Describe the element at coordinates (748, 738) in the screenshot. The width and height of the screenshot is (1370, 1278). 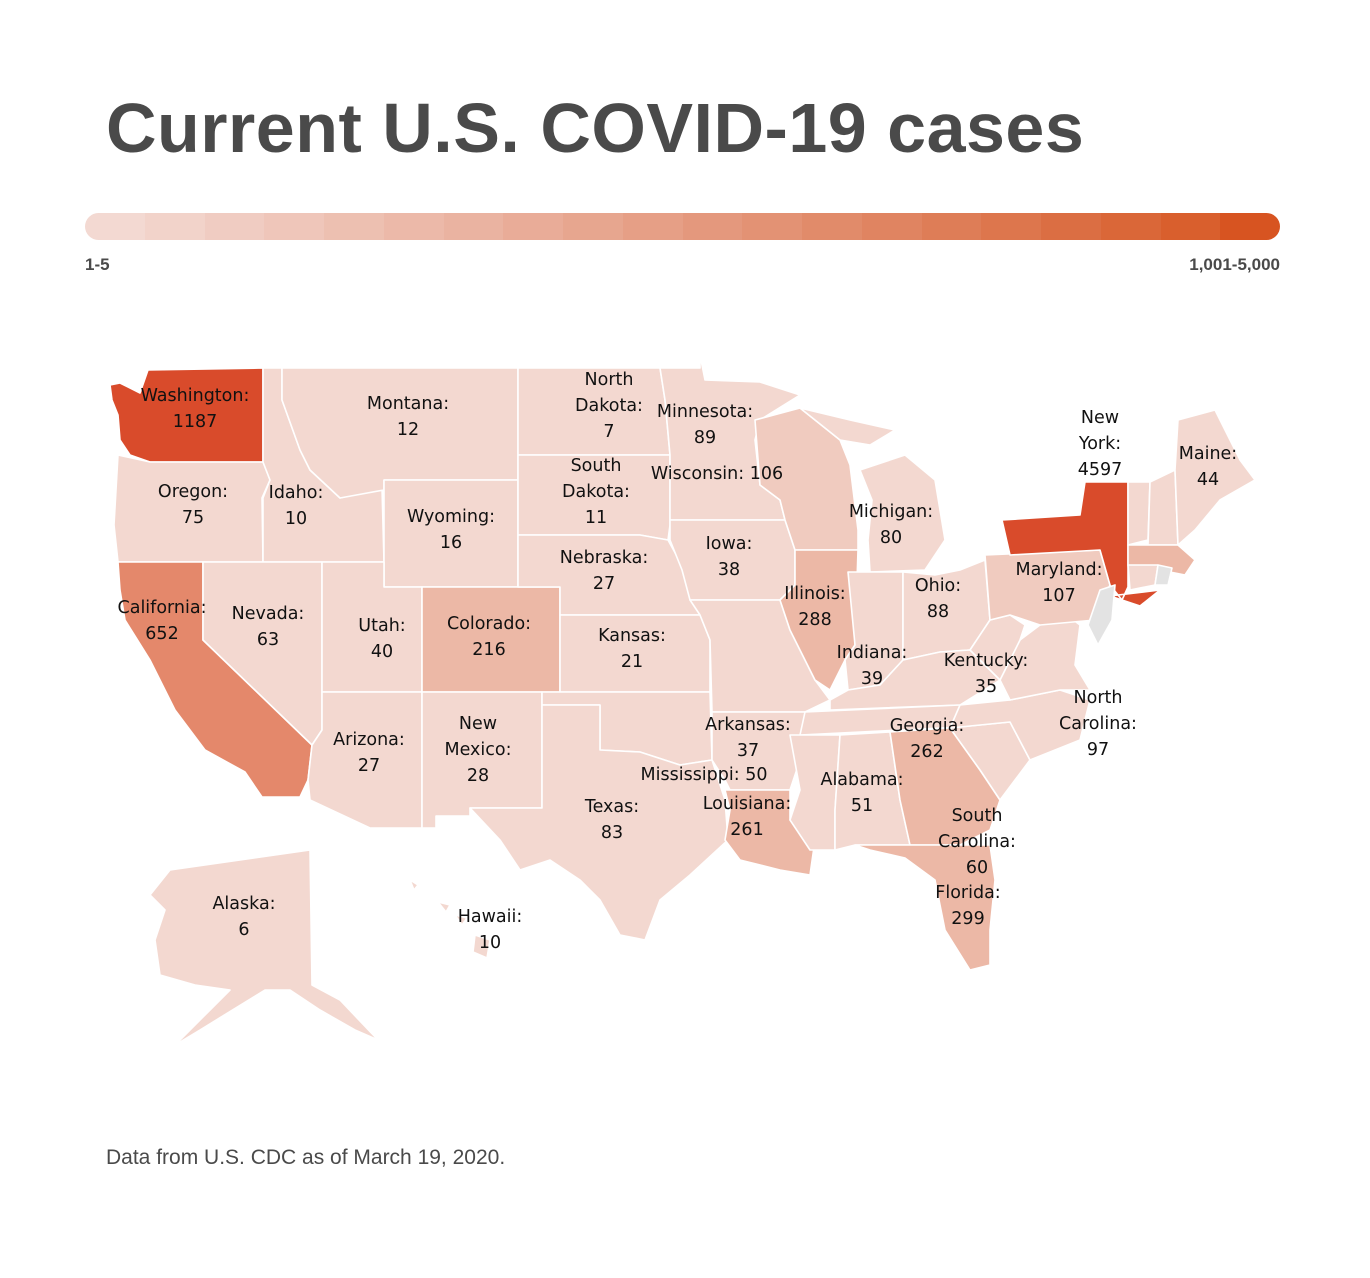
I see `state-label-arkansas: Arkansas: 37` at that location.